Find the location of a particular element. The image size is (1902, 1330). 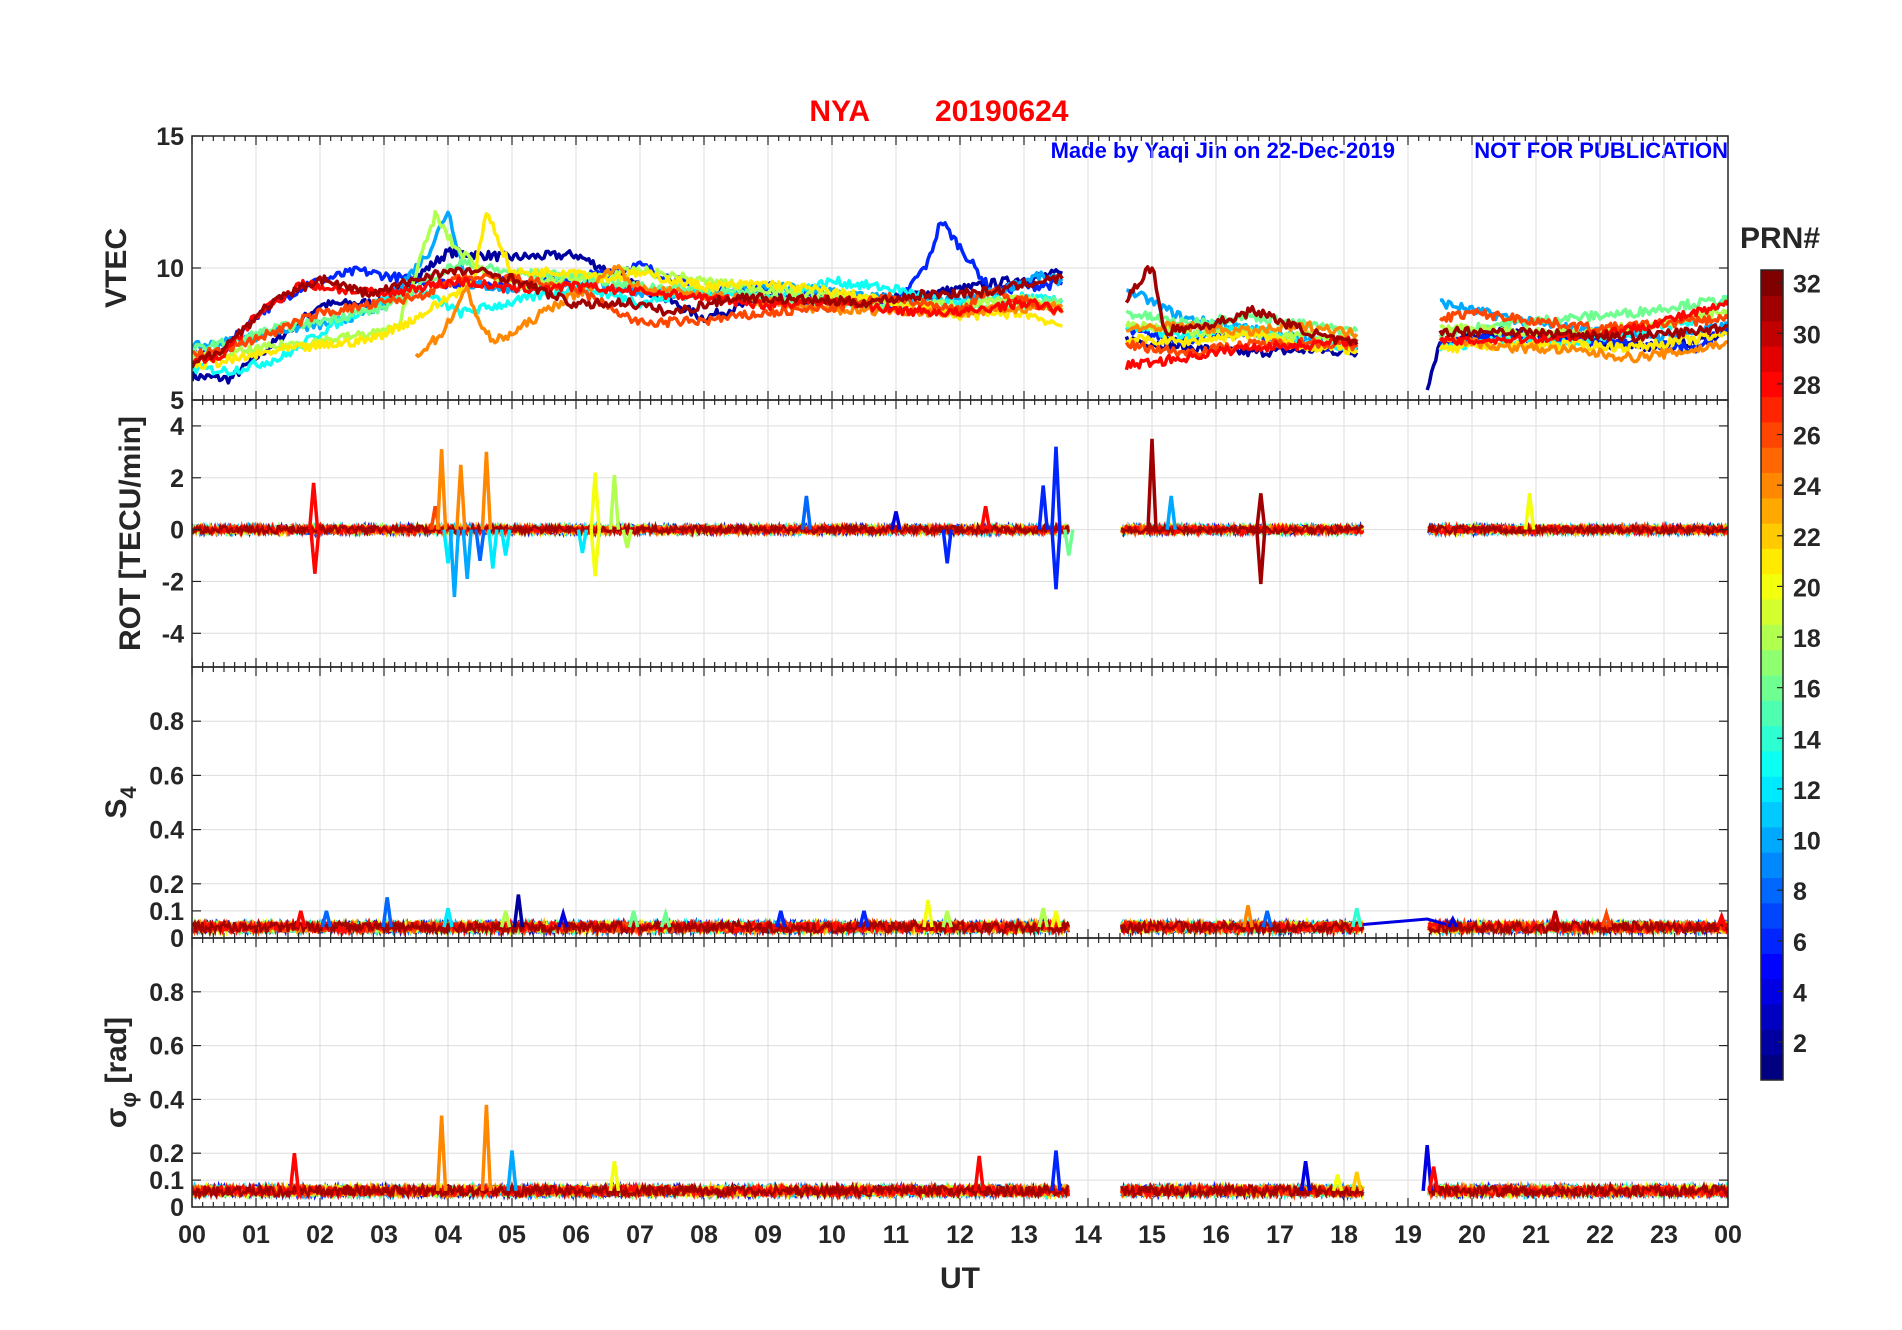

author-note: Made by Yaqi Jin on 22-Dec-2019 is located at coordinates (1223, 150).